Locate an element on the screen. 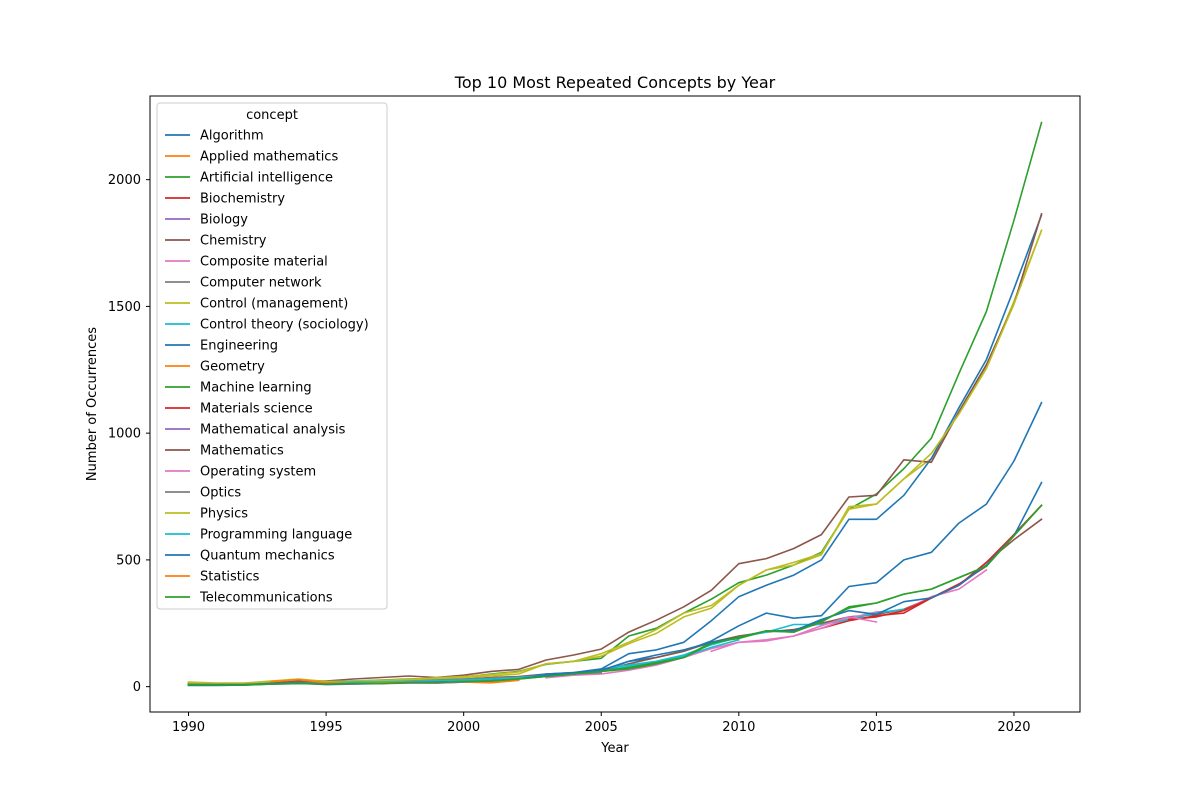 This screenshot has height=800, width=1200. legend-label: Algorithm is located at coordinates (232, 136).